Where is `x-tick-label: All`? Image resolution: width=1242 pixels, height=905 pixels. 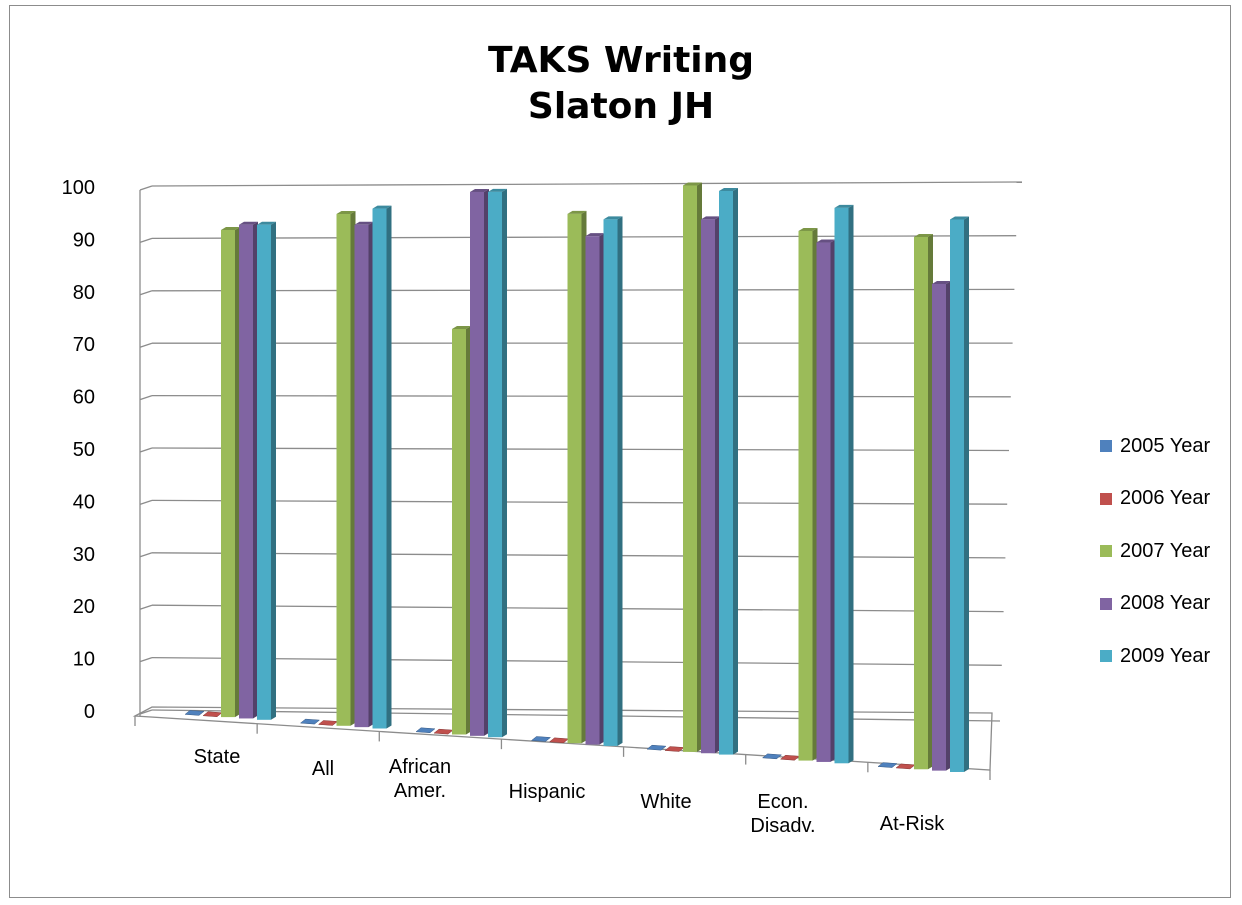
x-tick-label: All is located at coordinates (323, 769).